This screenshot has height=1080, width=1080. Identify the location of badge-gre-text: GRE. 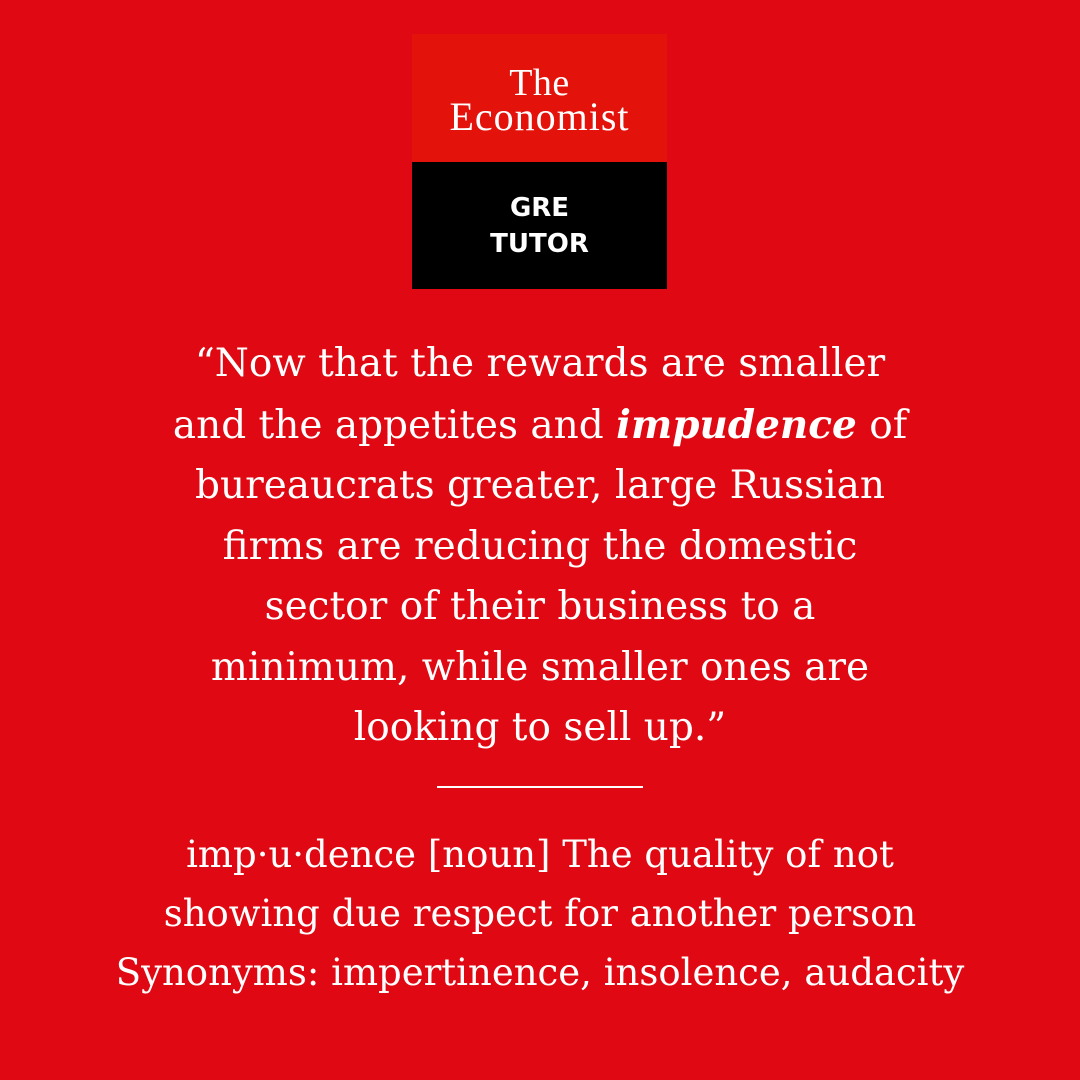
(539, 207).